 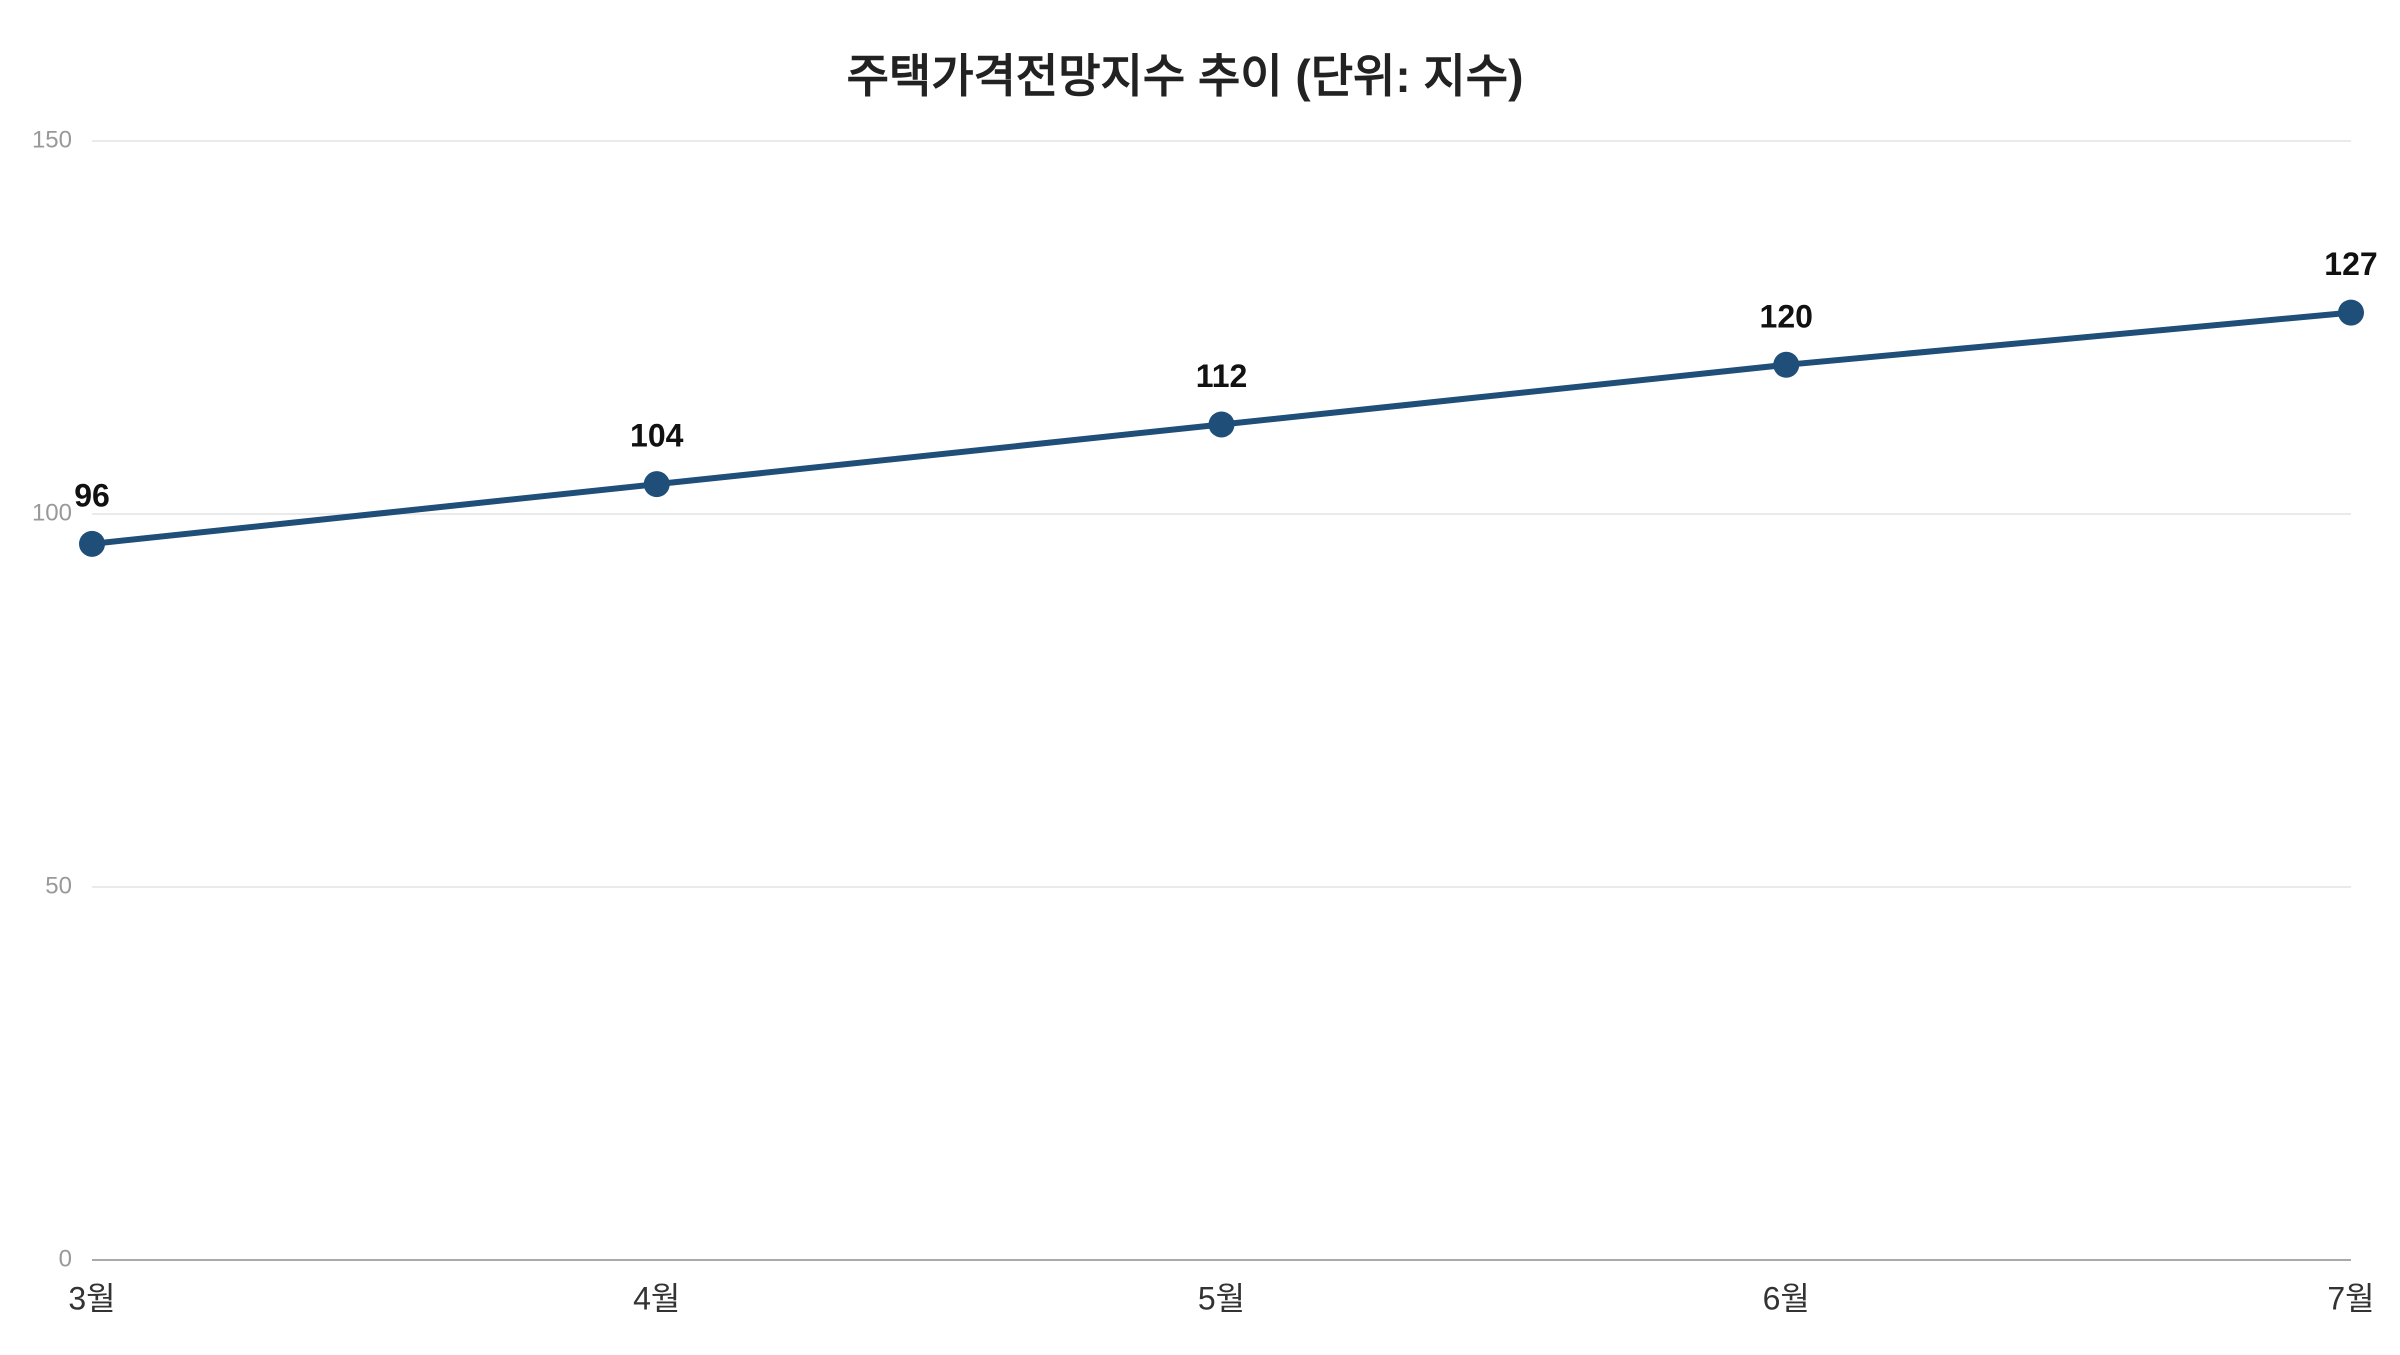 What do you see at coordinates (2350, 264) in the screenshot?
I see `data-label: 127` at bounding box center [2350, 264].